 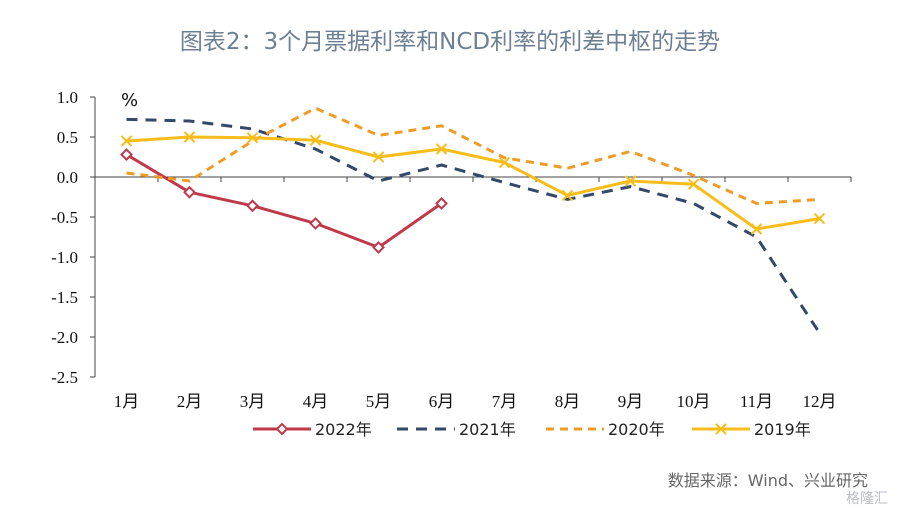 I want to click on x-tick-label: 8月, so click(x=568, y=401).